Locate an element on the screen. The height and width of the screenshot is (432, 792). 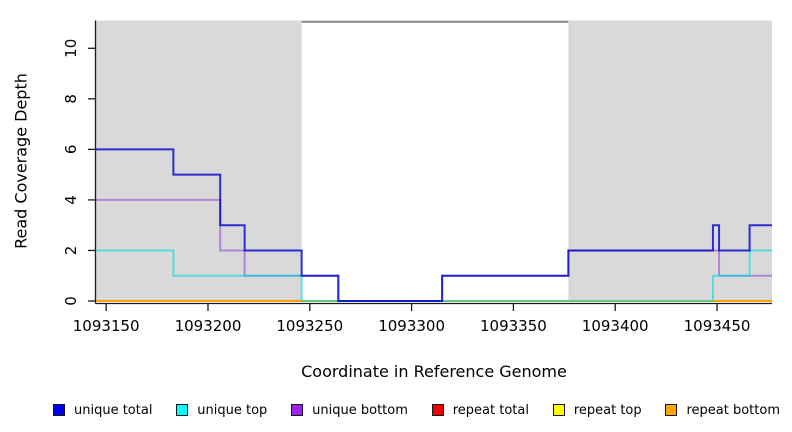
x-axis-label: Coordinate in Reference Genome is located at coordinates (434, 371).